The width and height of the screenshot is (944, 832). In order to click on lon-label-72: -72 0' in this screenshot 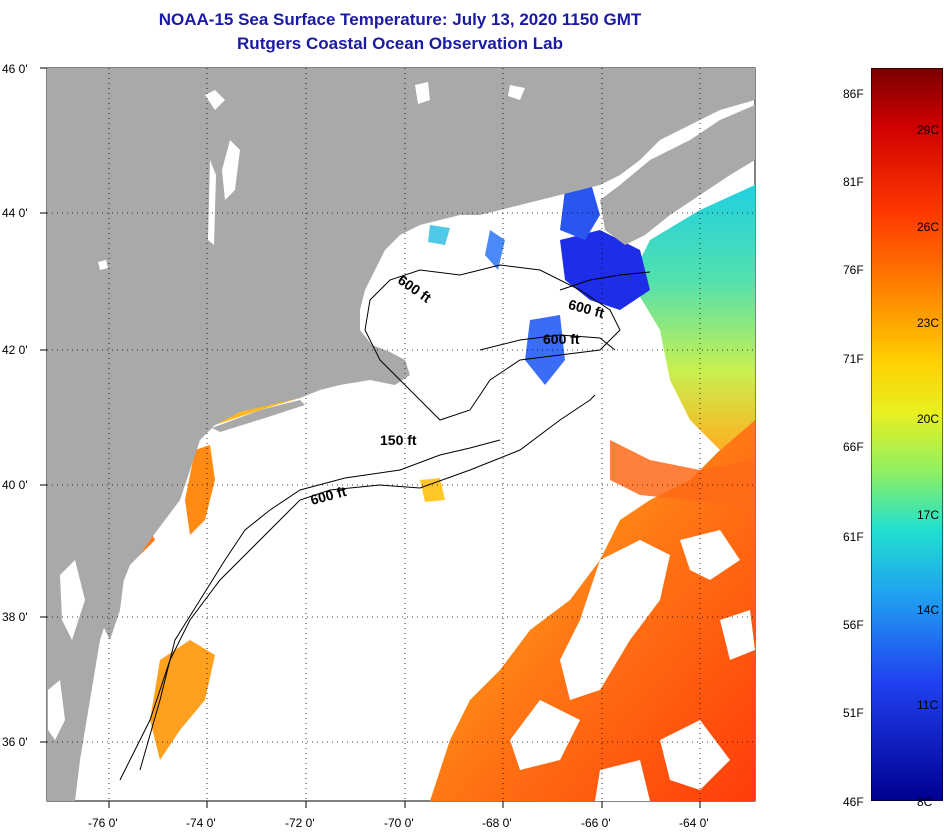, I will do `click(300, 823)`.